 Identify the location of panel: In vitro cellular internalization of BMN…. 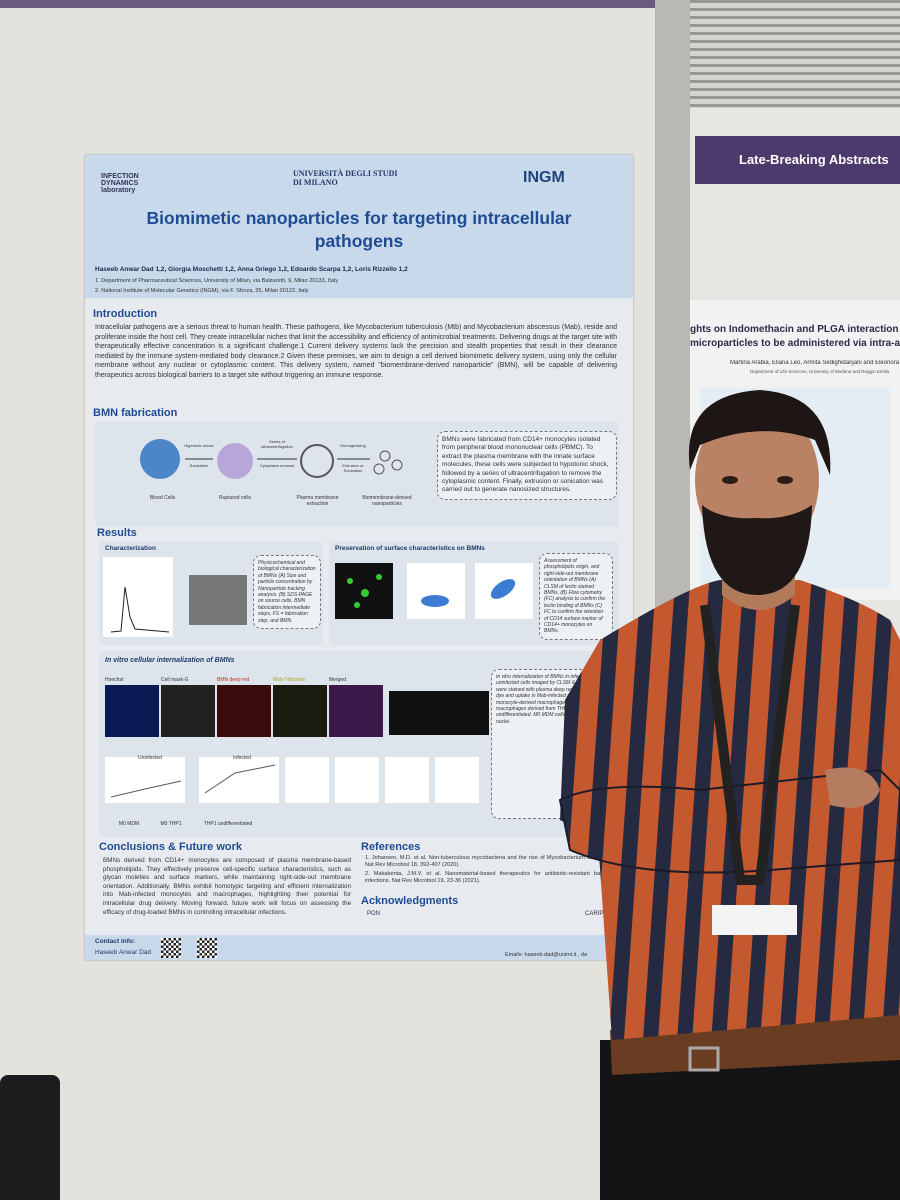
(359, 744).